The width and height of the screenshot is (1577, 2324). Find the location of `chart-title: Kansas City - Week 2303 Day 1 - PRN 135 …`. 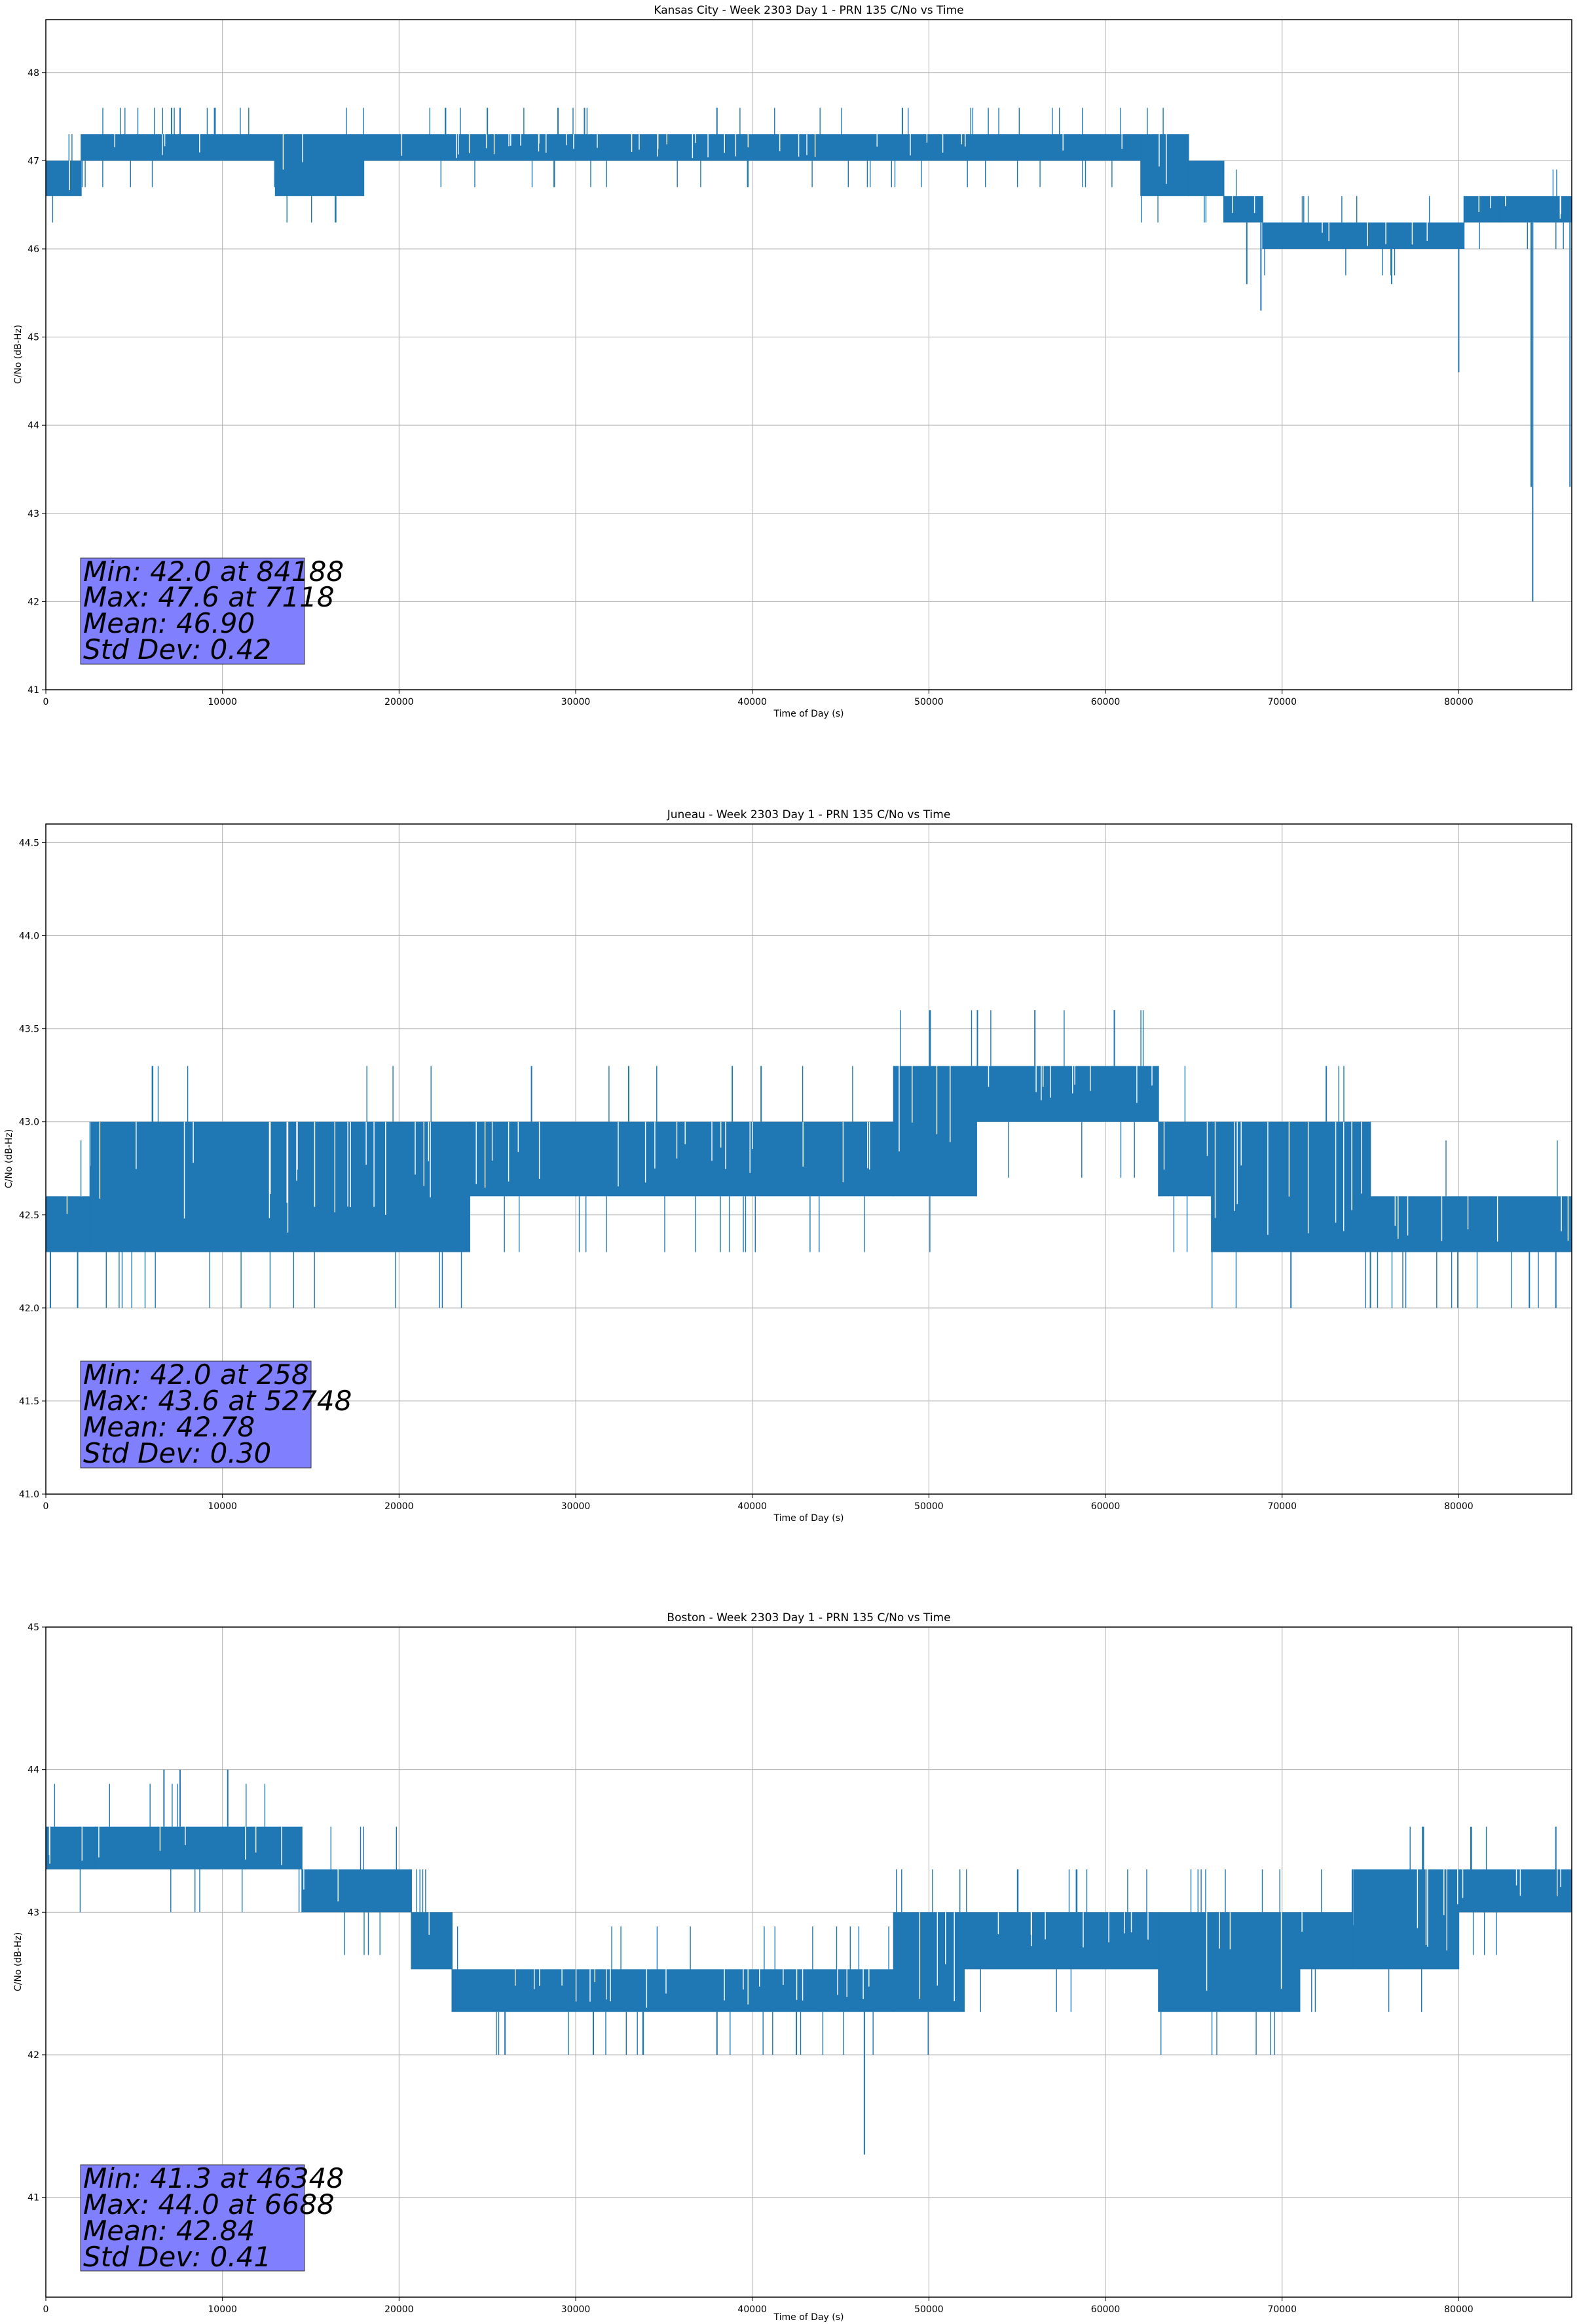

chart-title: Kansas City - Week 2303 Day 1 - PRN 135 … is located at coordinates (808, 10).